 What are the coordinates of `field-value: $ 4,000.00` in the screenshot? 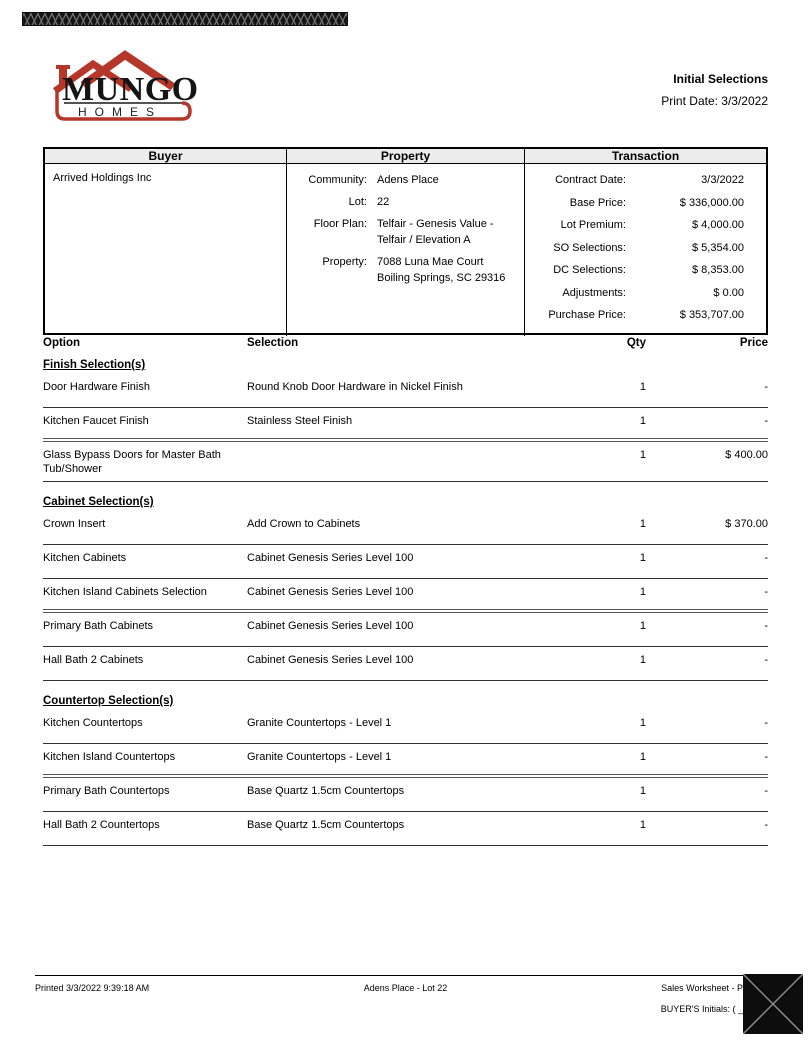 It's located at (718, 225).